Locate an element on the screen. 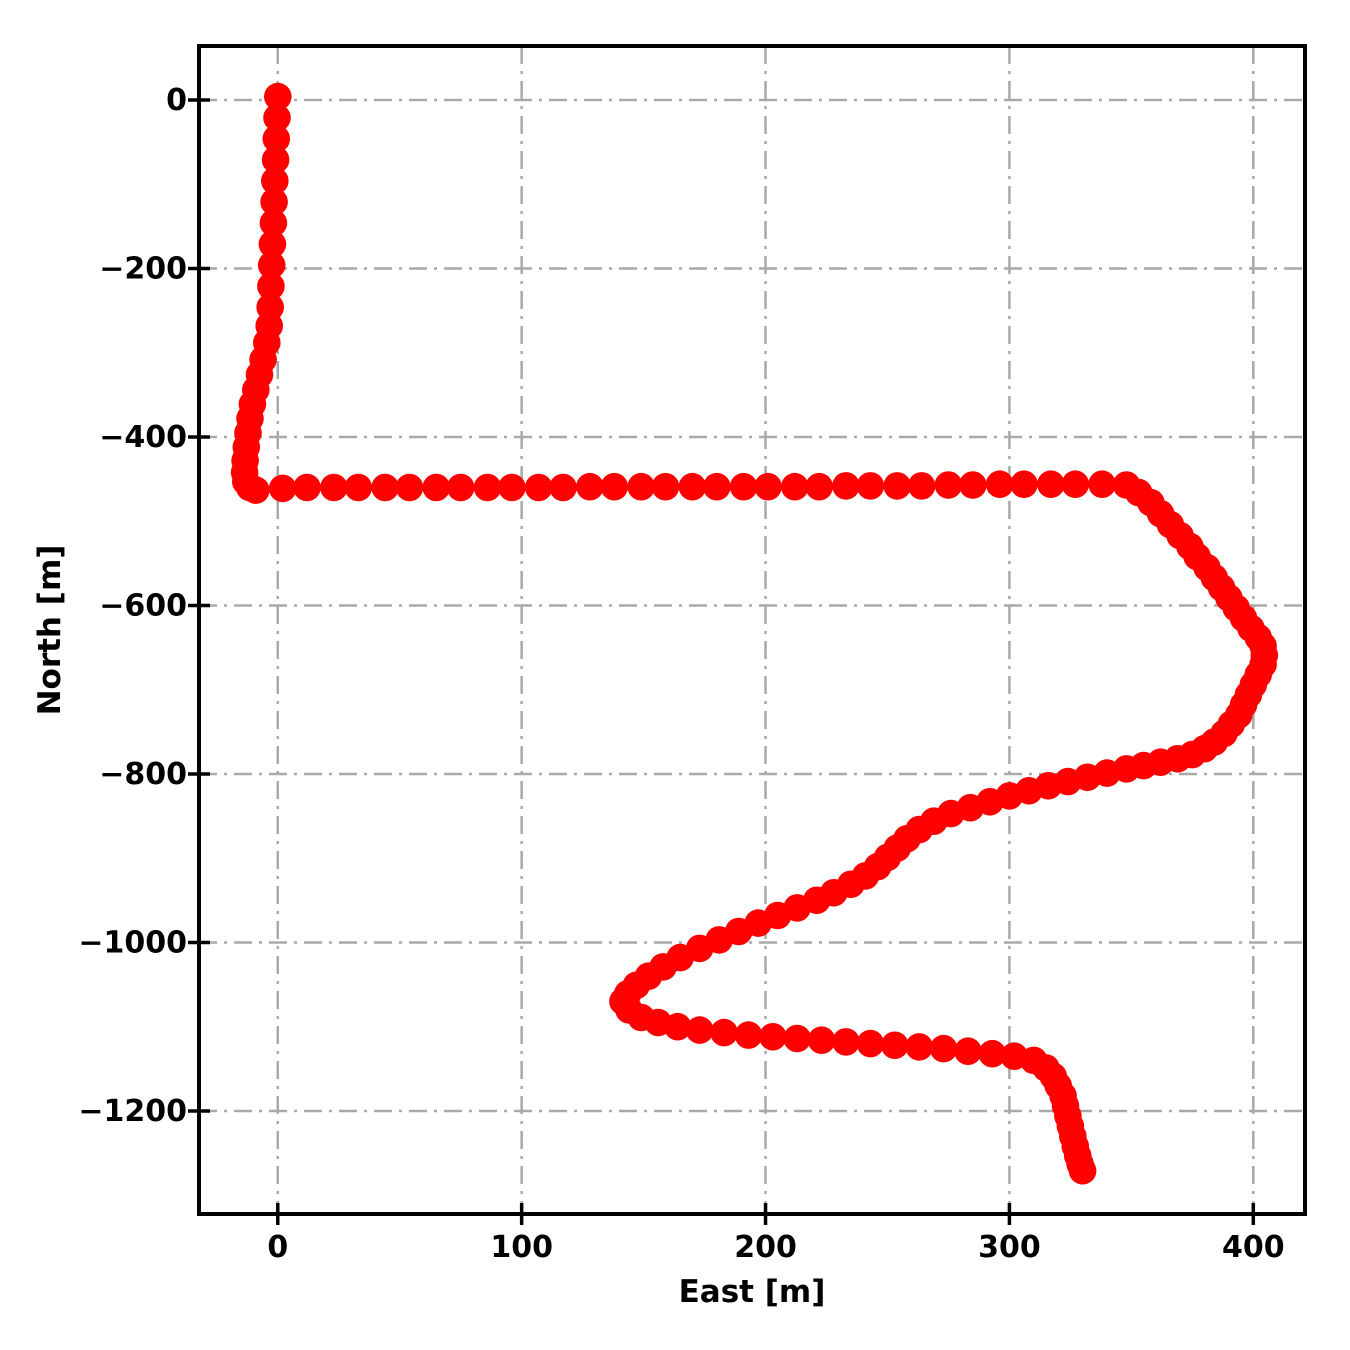 The height and width of the screenshot is (1350, 1350). y-axis-label: North [m] is located at coordinates (50, 630).